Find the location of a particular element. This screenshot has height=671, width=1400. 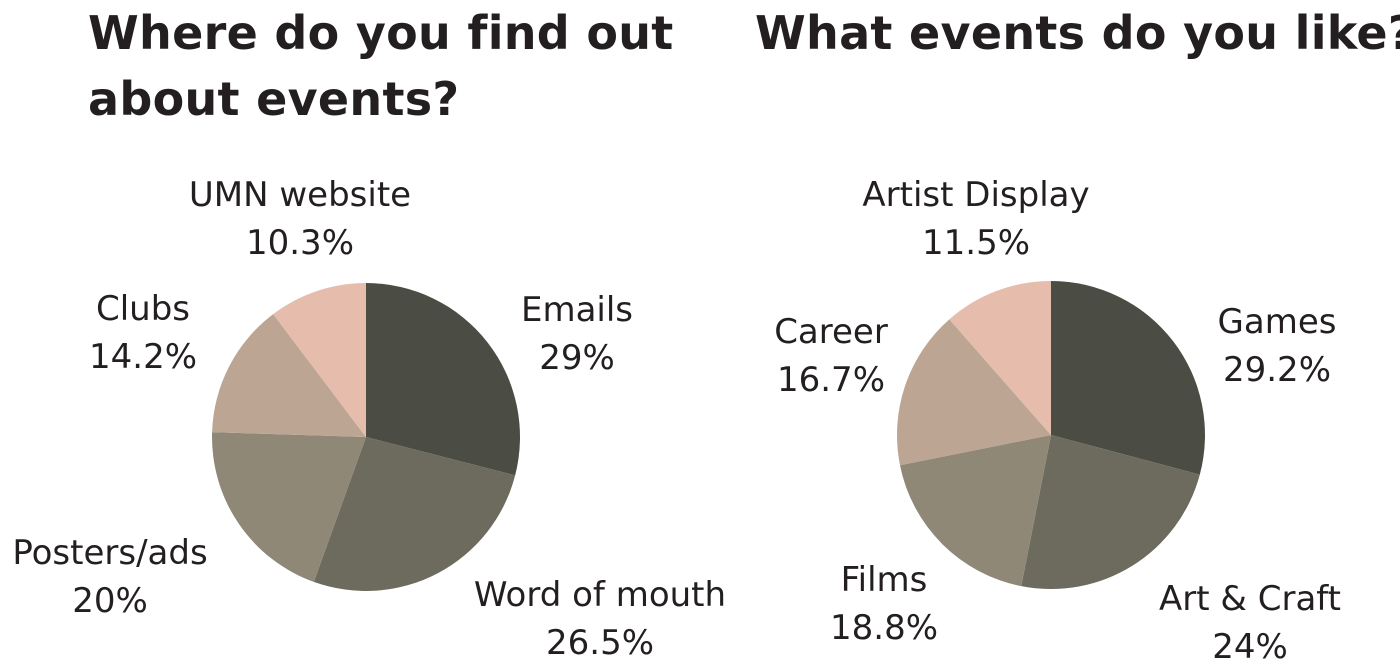

slice-label-value: 10.3% is located at coordinates (299, 243).